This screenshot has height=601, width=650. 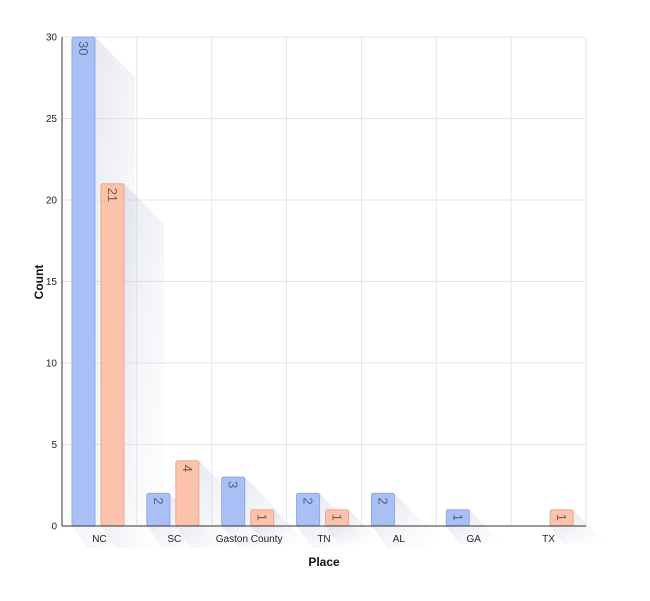 I want to click on y-tick-label: 10, so click(x=52, y=364).